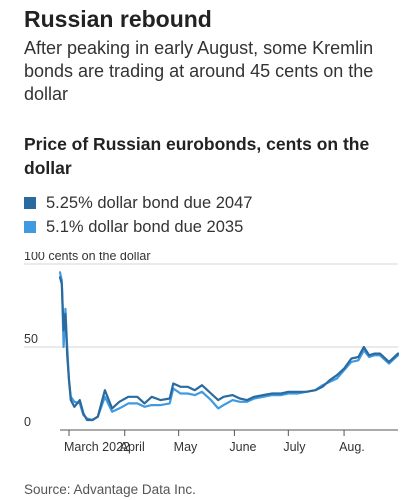  I want to click on y-tick-label-0: 0, so click(27, 422).